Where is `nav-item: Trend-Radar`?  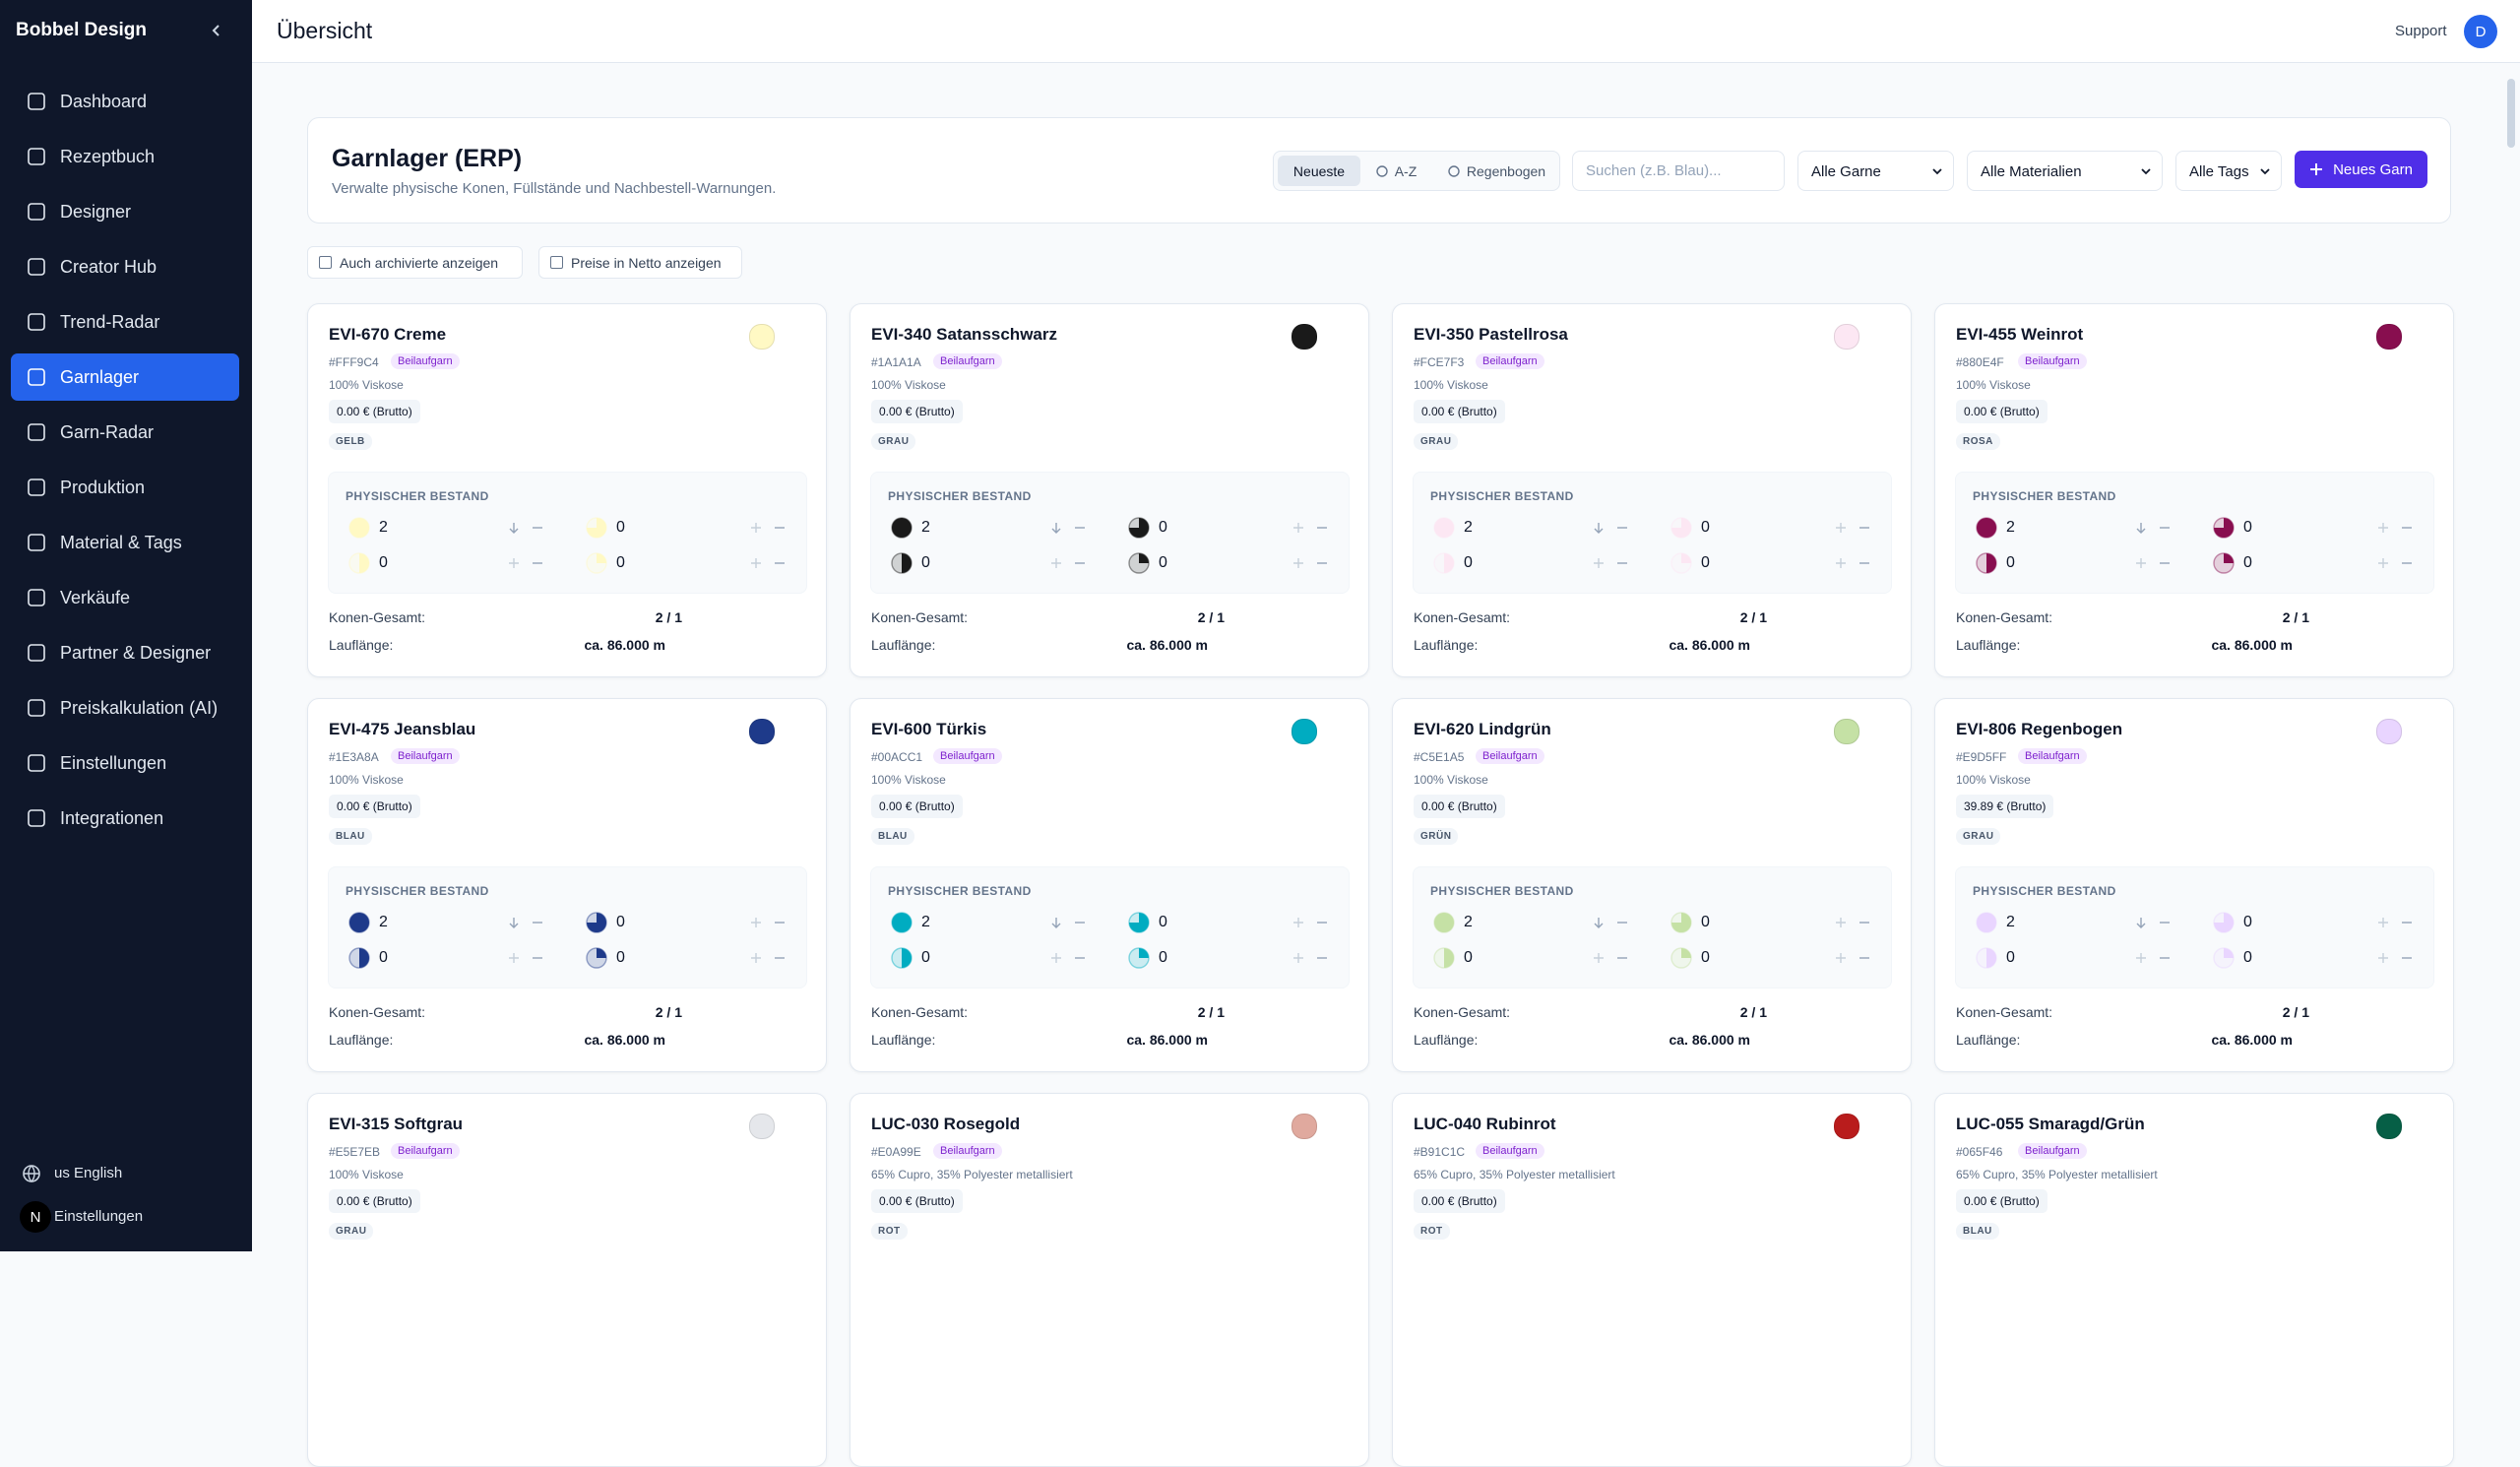
nav-item: Trend-Radar is located at coordinates (125, 322).